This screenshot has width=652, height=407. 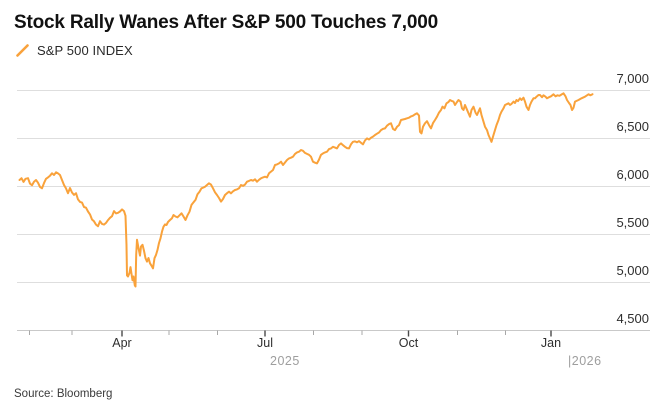 I want to click on y-axis-label: 6,500, so click(x=632, y=126).